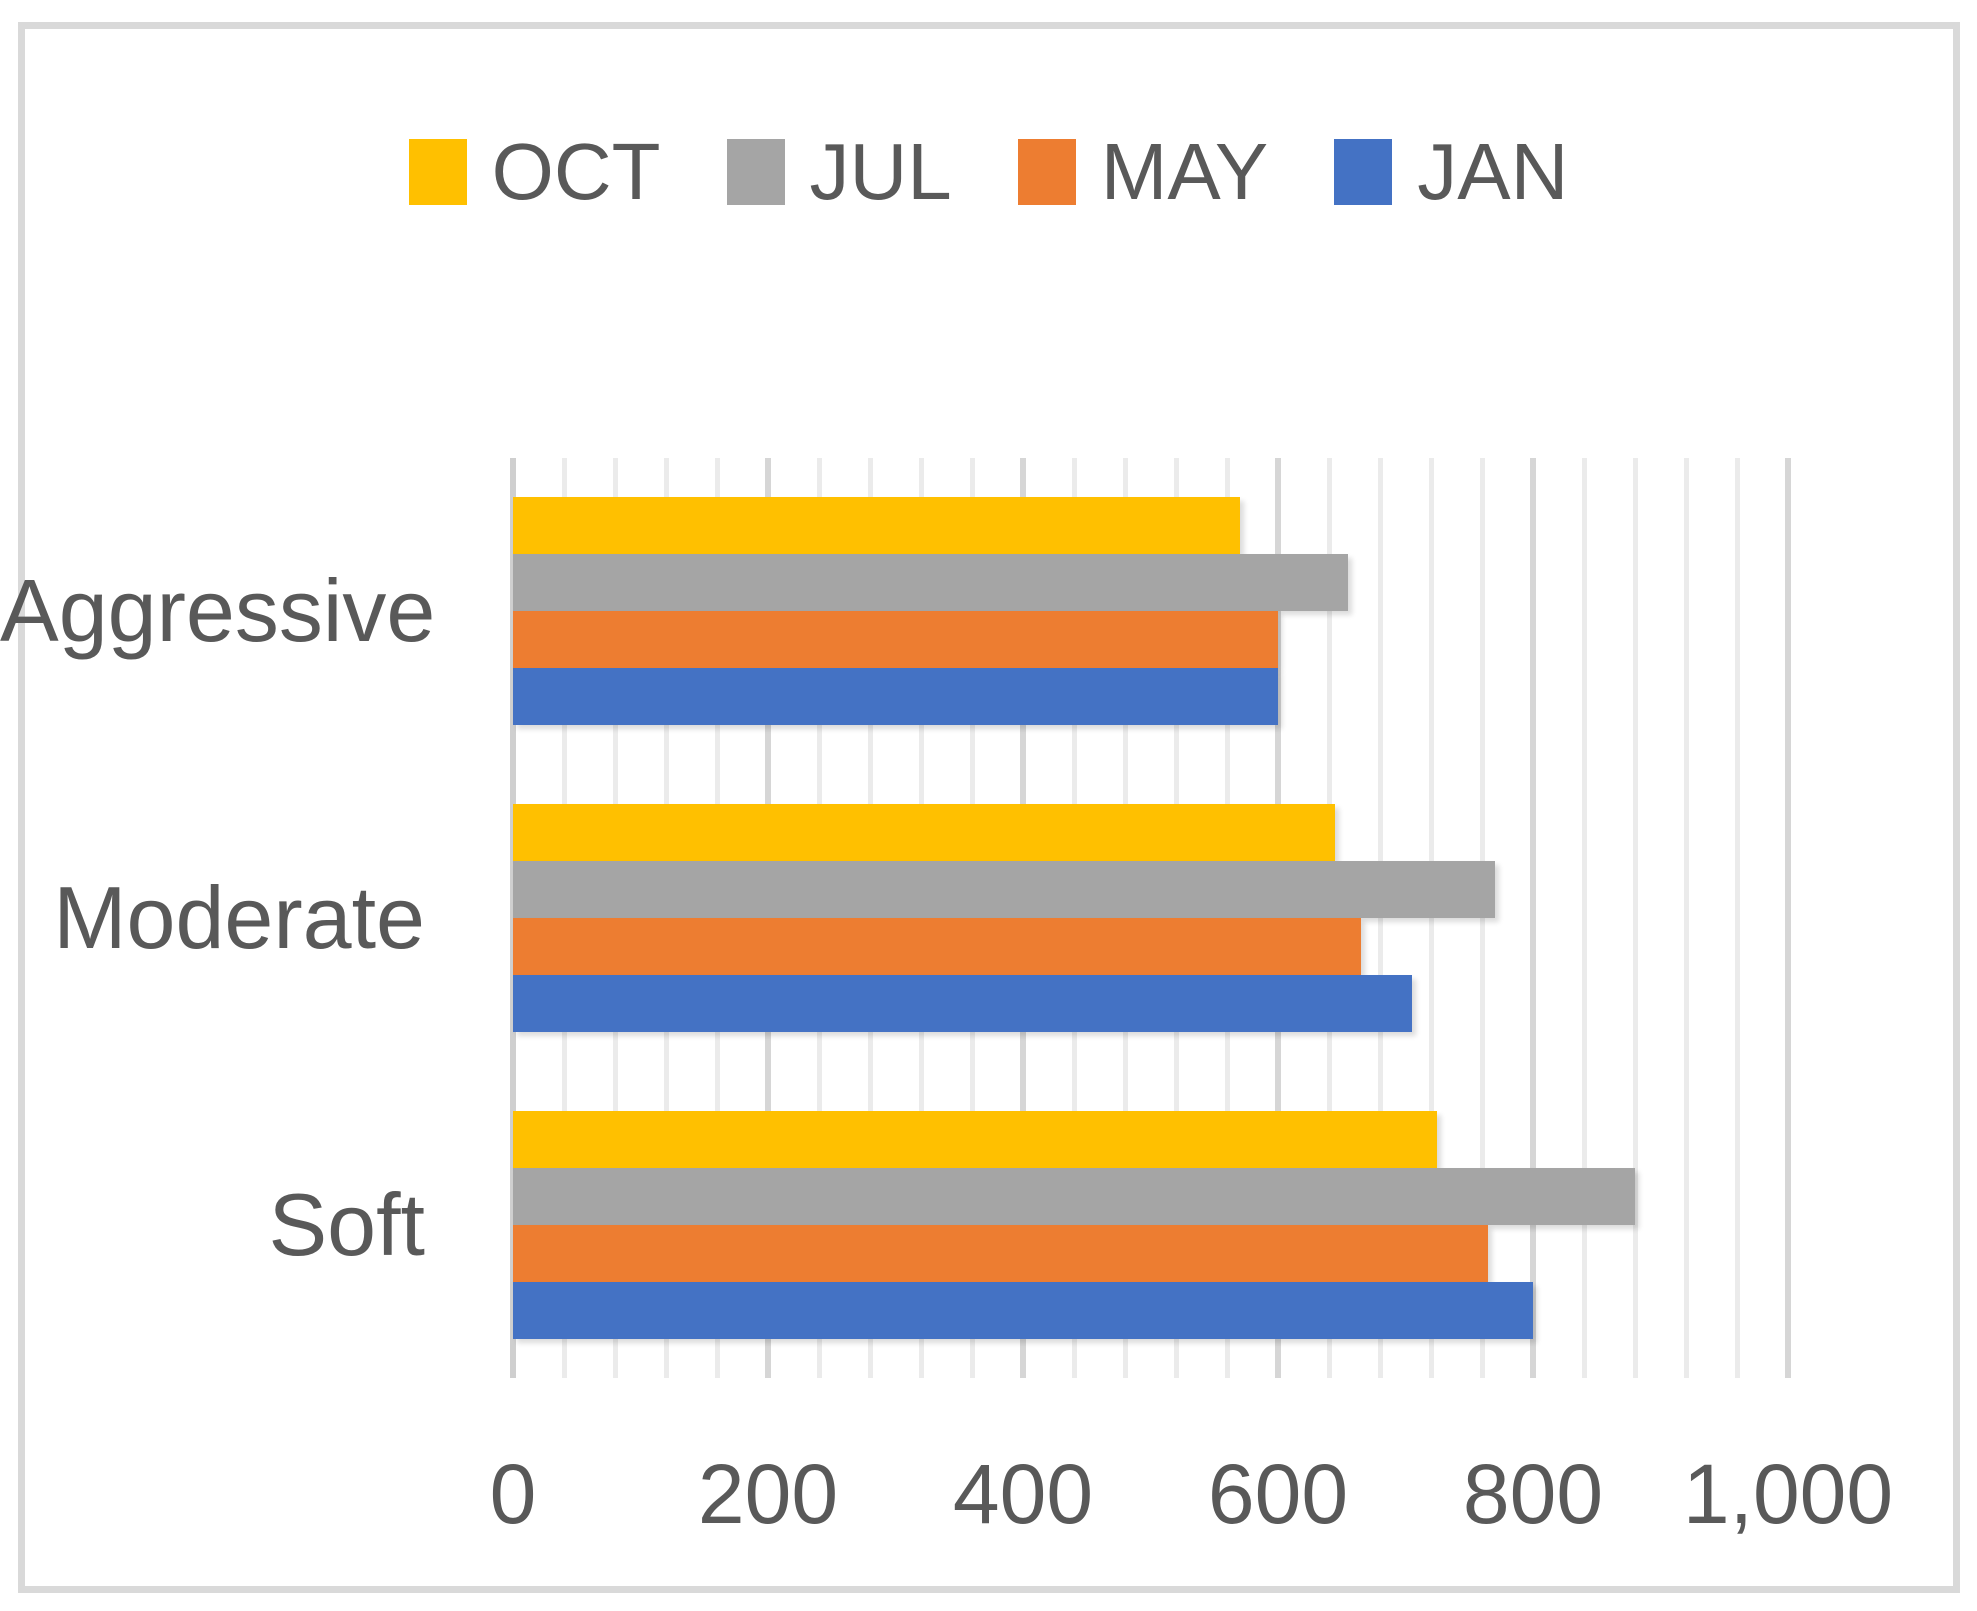 The width and height of the screenshot is (1977, 1611). What do you see at coordinates (755, 172) in the screenshot?
I see `legend-swatch-jul` at bounding box center [755, 172].